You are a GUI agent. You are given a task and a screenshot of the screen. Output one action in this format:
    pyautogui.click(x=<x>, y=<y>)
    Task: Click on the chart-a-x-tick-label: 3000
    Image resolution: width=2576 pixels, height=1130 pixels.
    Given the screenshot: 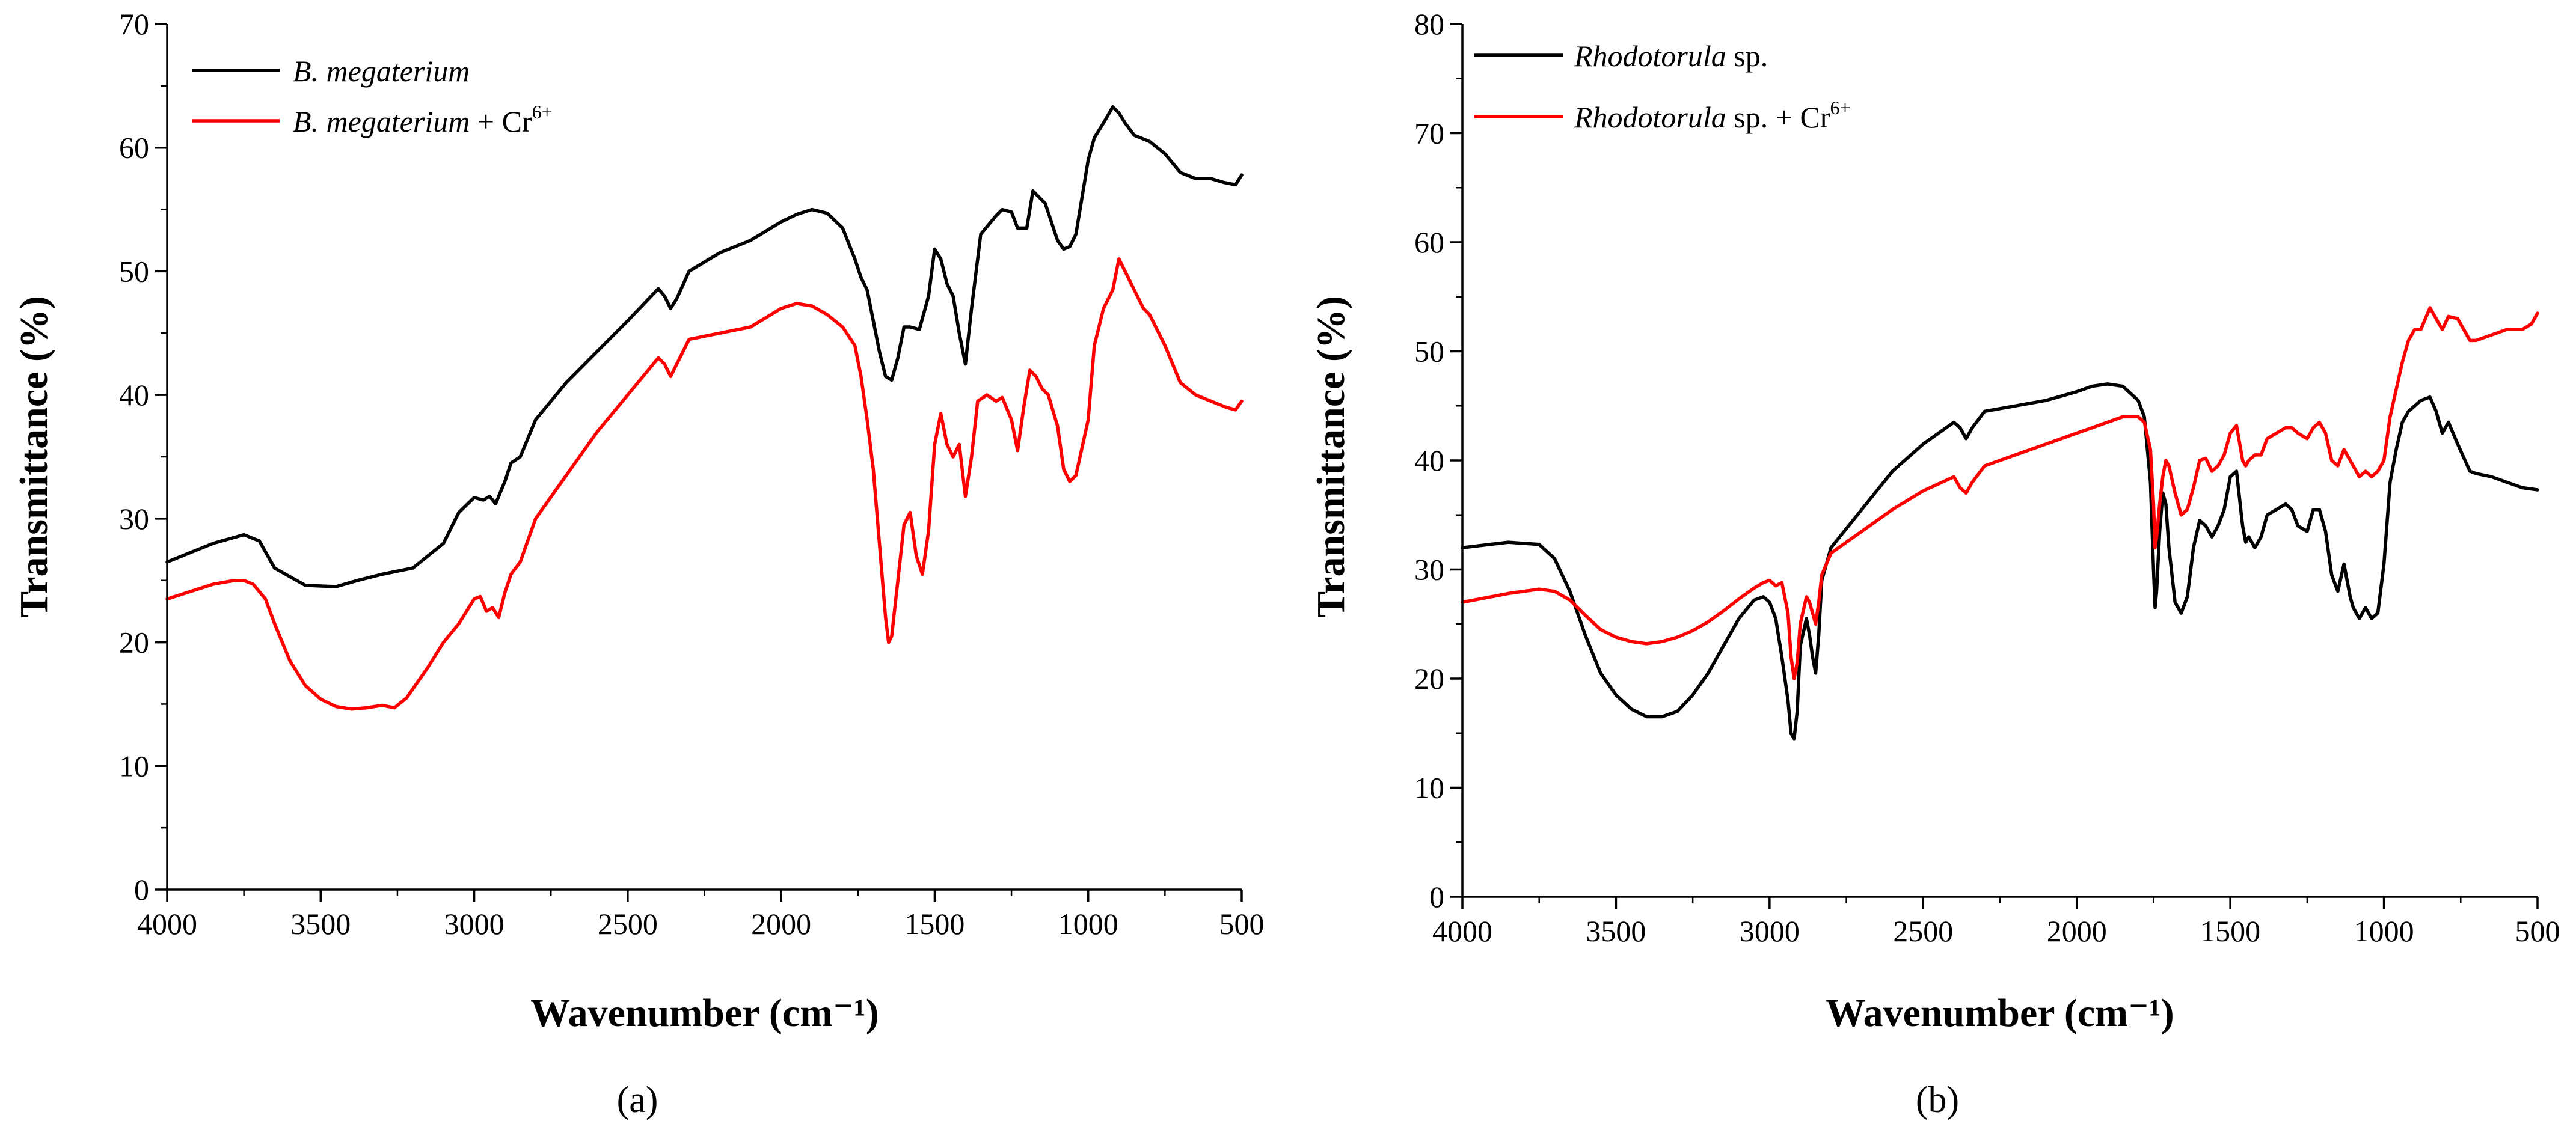 What is the action you would take?
    pyautogui.click(x=474, y=924)
    